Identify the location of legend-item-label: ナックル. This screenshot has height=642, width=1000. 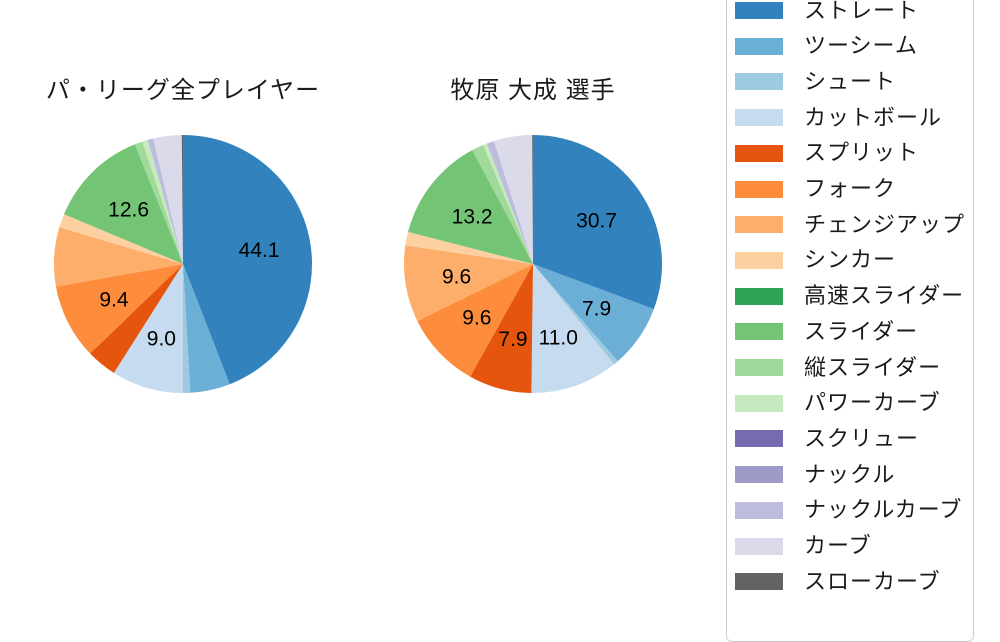
(850, 474).